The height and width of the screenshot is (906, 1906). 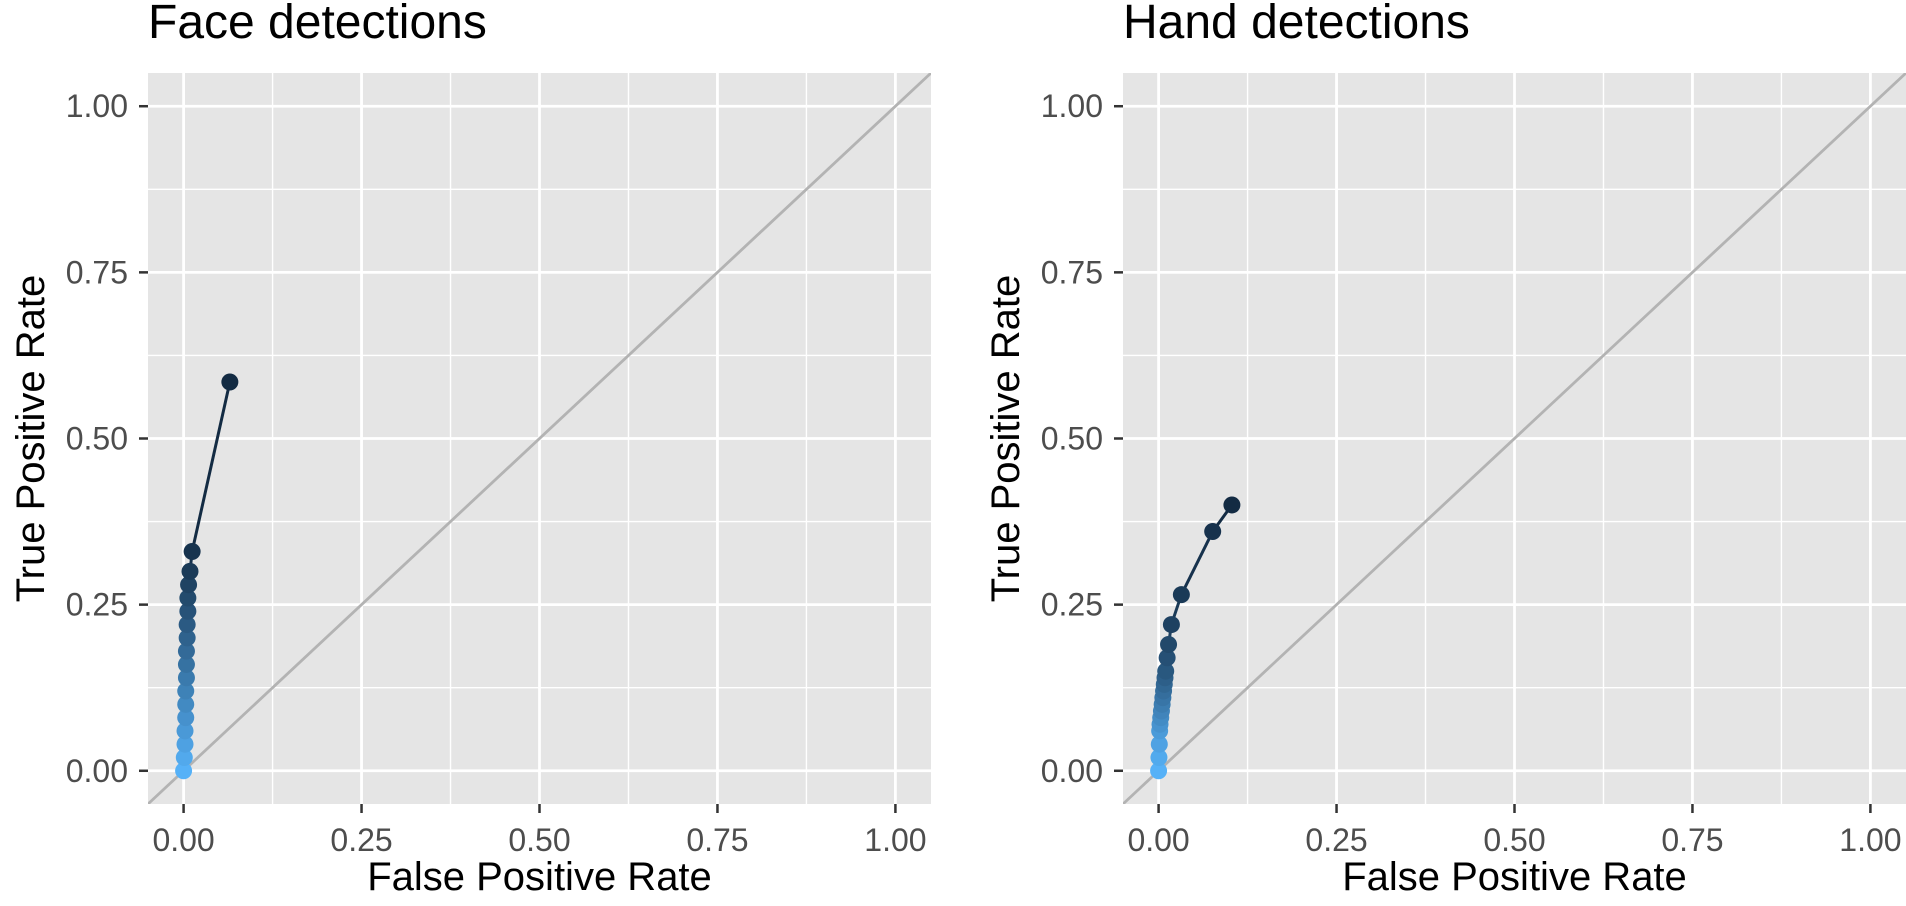 I want to click on chart-title: Hand detections, so click(x=1296, y=24).